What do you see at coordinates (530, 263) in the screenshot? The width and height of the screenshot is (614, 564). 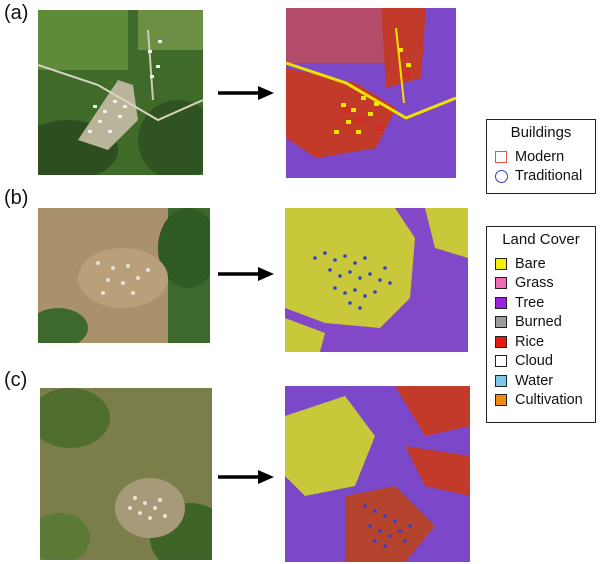 I see `legend-item-label: Bare` at bounding box center [530, 263].